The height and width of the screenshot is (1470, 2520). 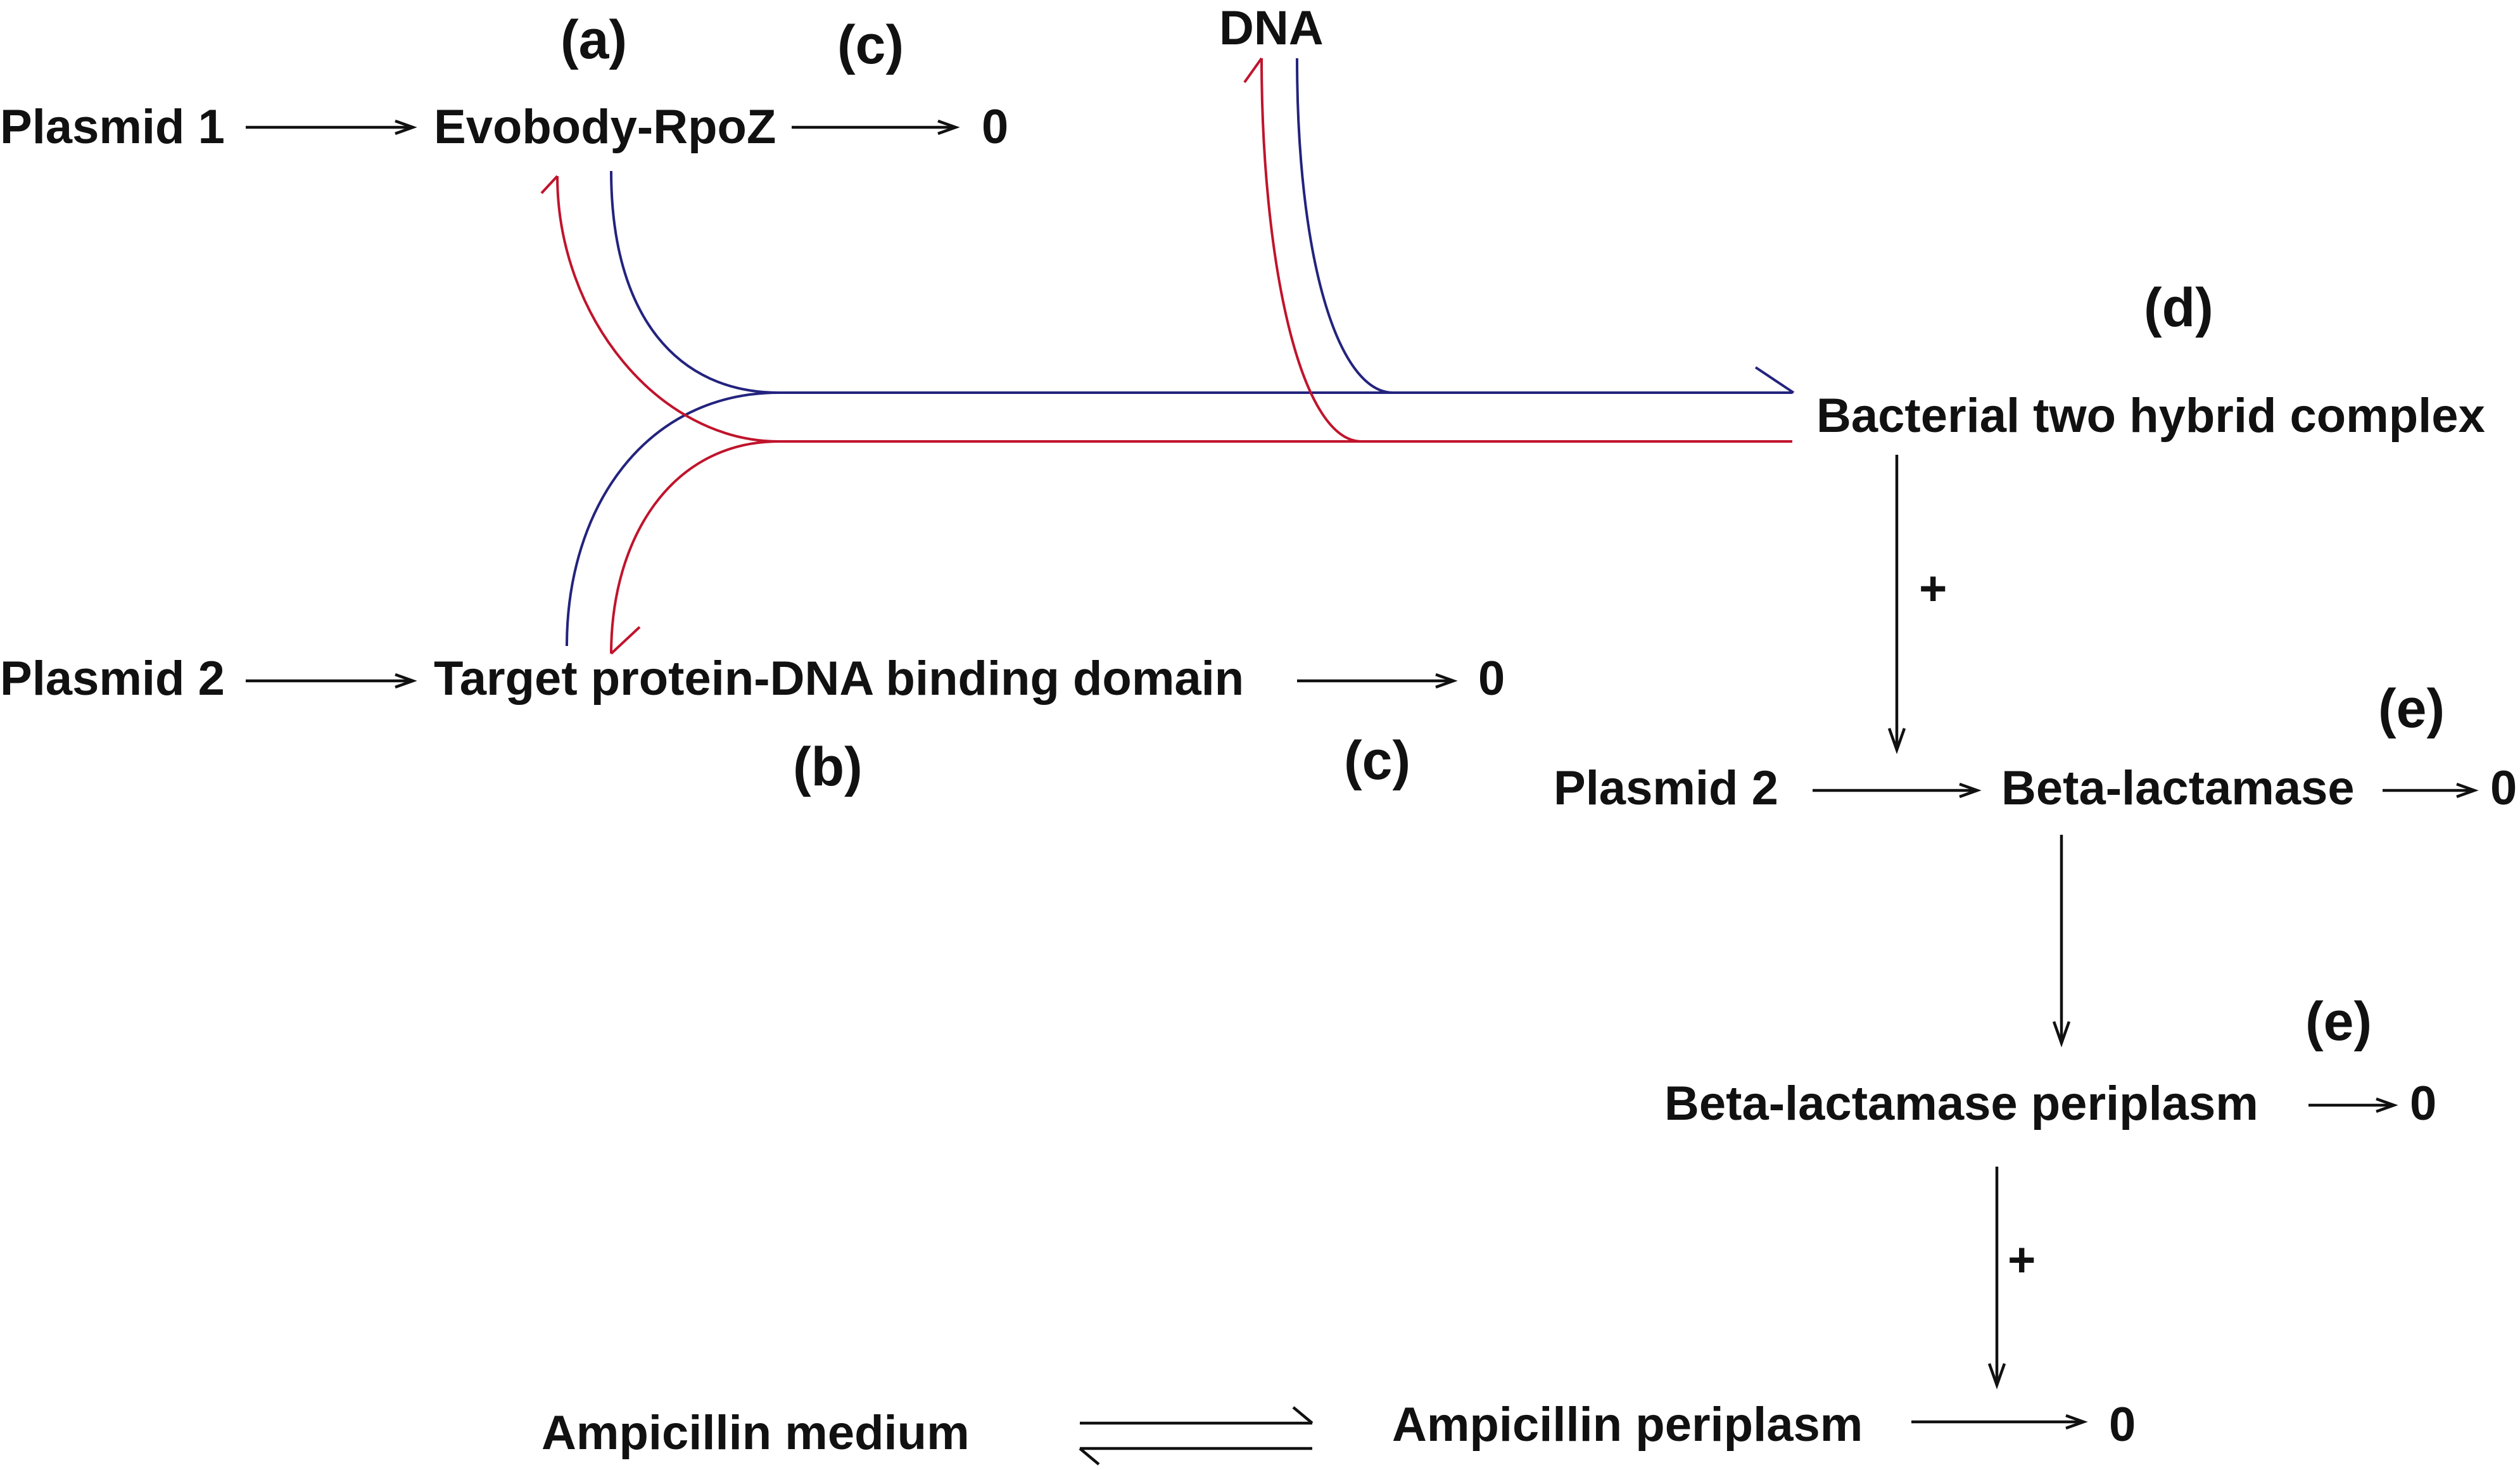 What do you see at coordinates (1271, 28) in the screenshot?
I see `dna-label: DNA` at bounding box center [1271, 28].